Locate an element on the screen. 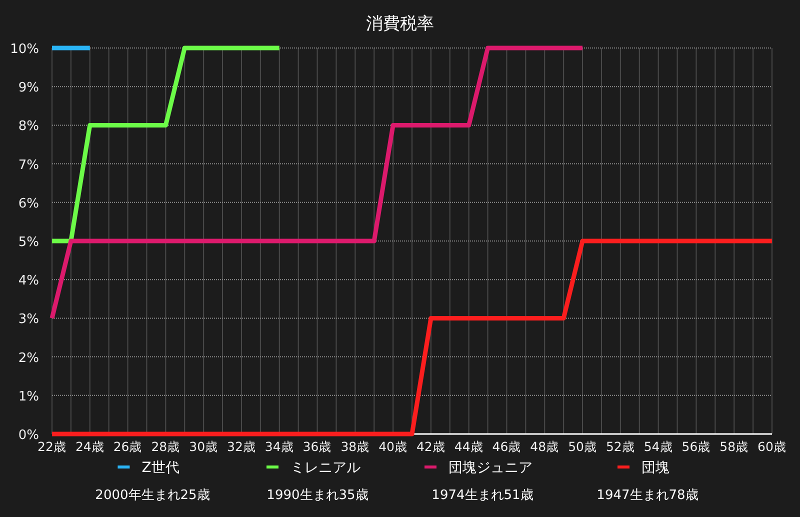  legend-label: 団塊ジュニア is located at coordinates (490, 468).